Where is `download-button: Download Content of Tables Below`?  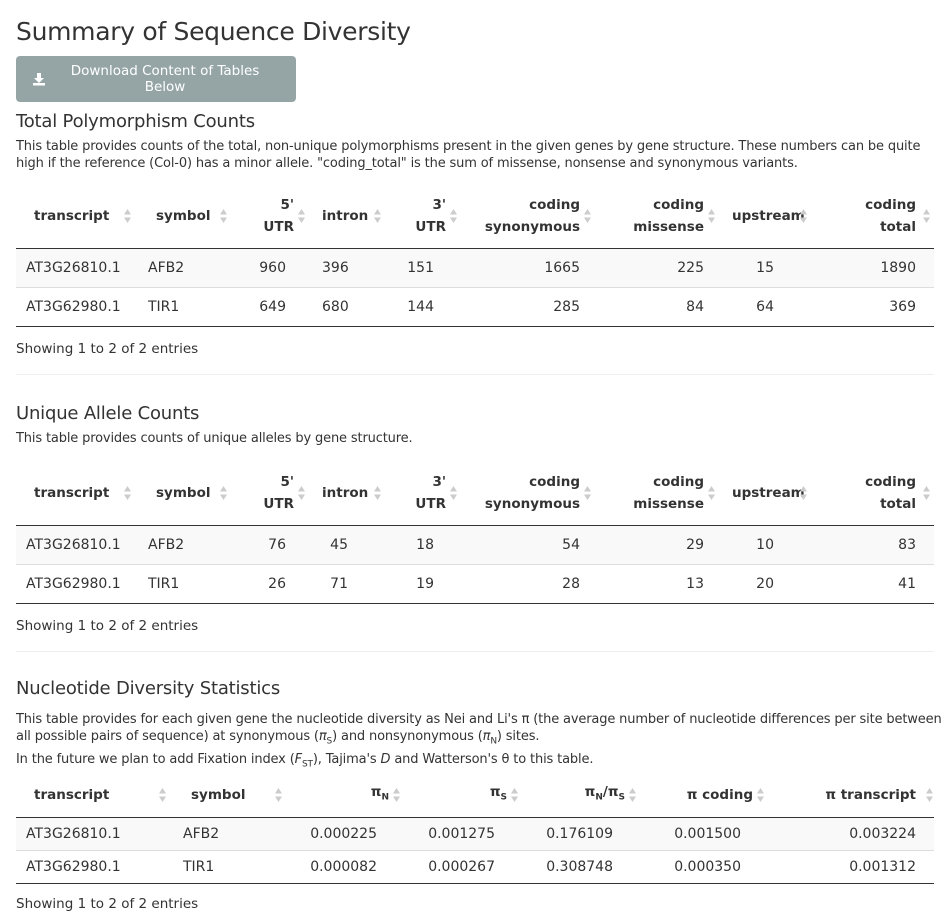 download-button: Download Content of Tables Below is located at coordinates (156, 79).